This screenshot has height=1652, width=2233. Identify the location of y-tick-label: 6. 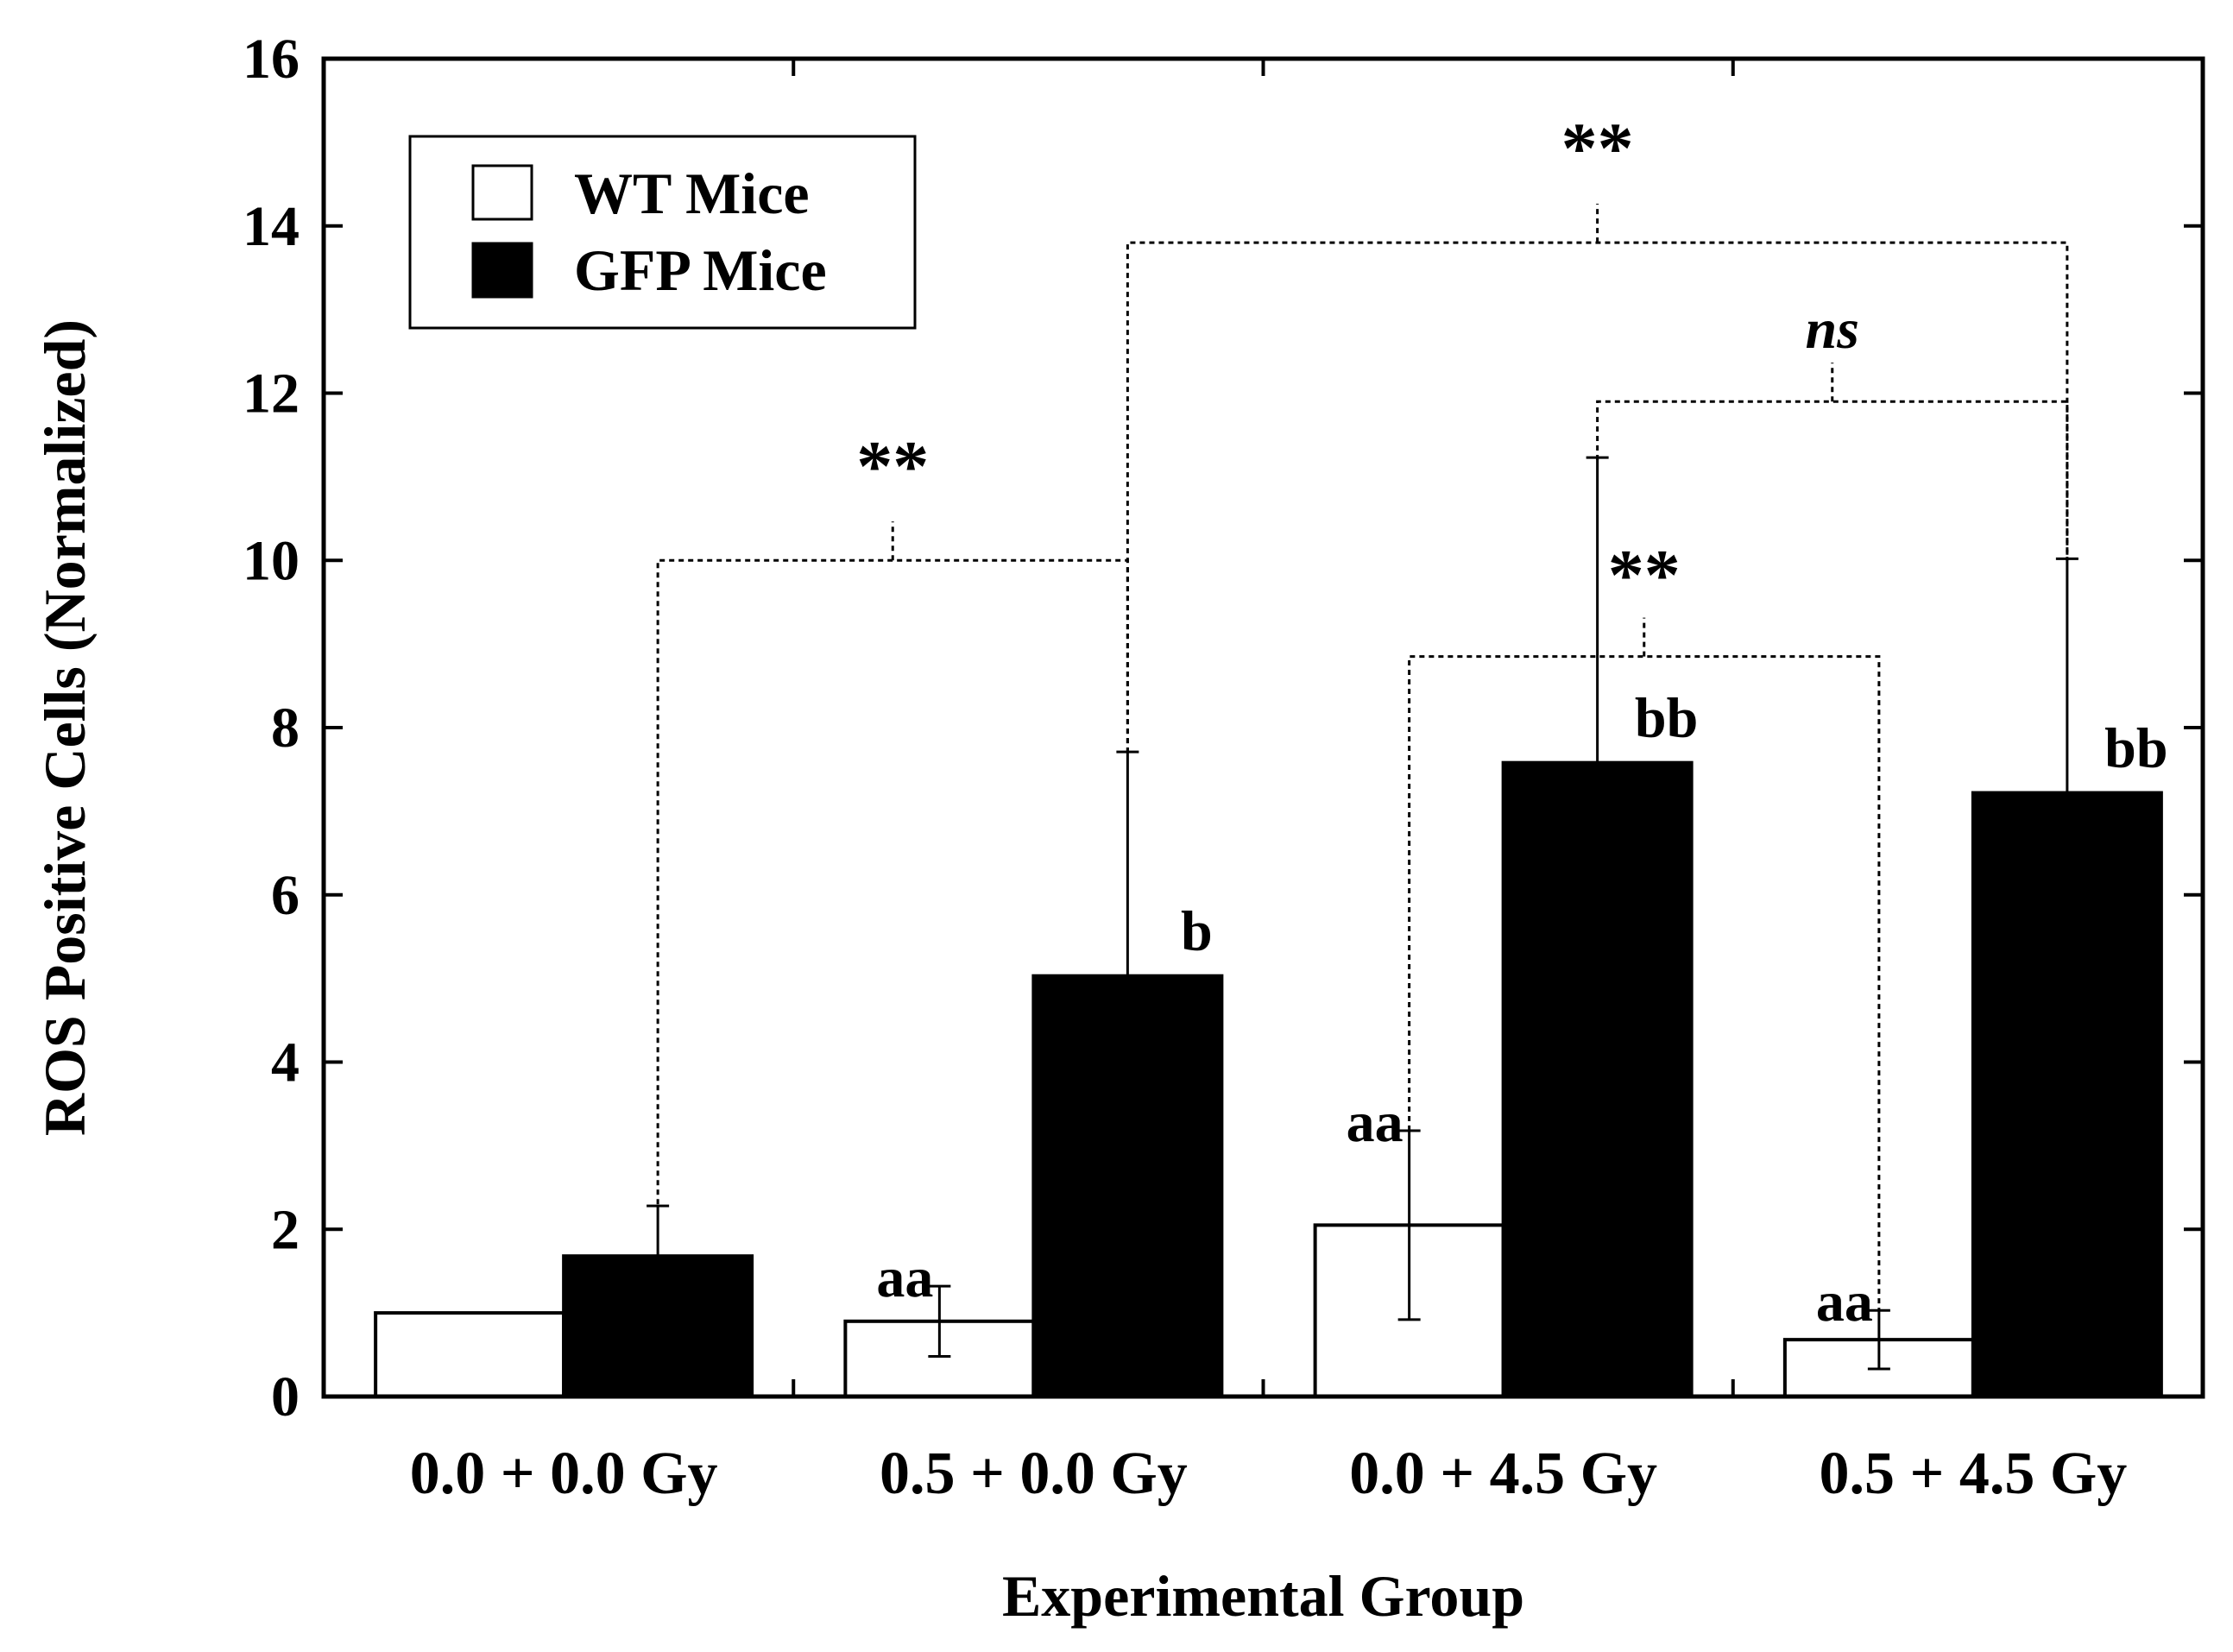
(285, 895).